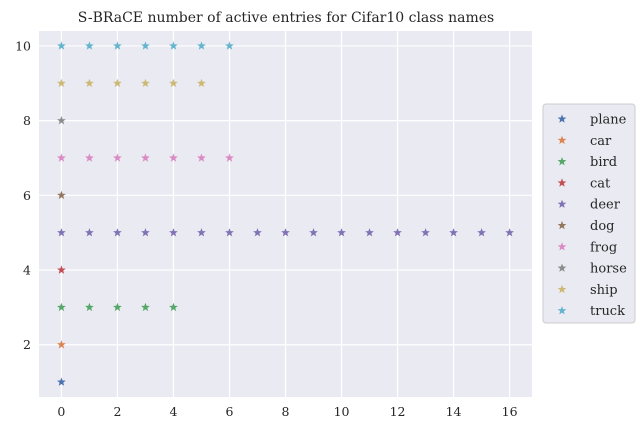 Image resolution: width=642 pixels, height=436 pixels. Describe the element at coordinates (562, 203) in the screenshot. I see `legend-marker-deer` at that location.